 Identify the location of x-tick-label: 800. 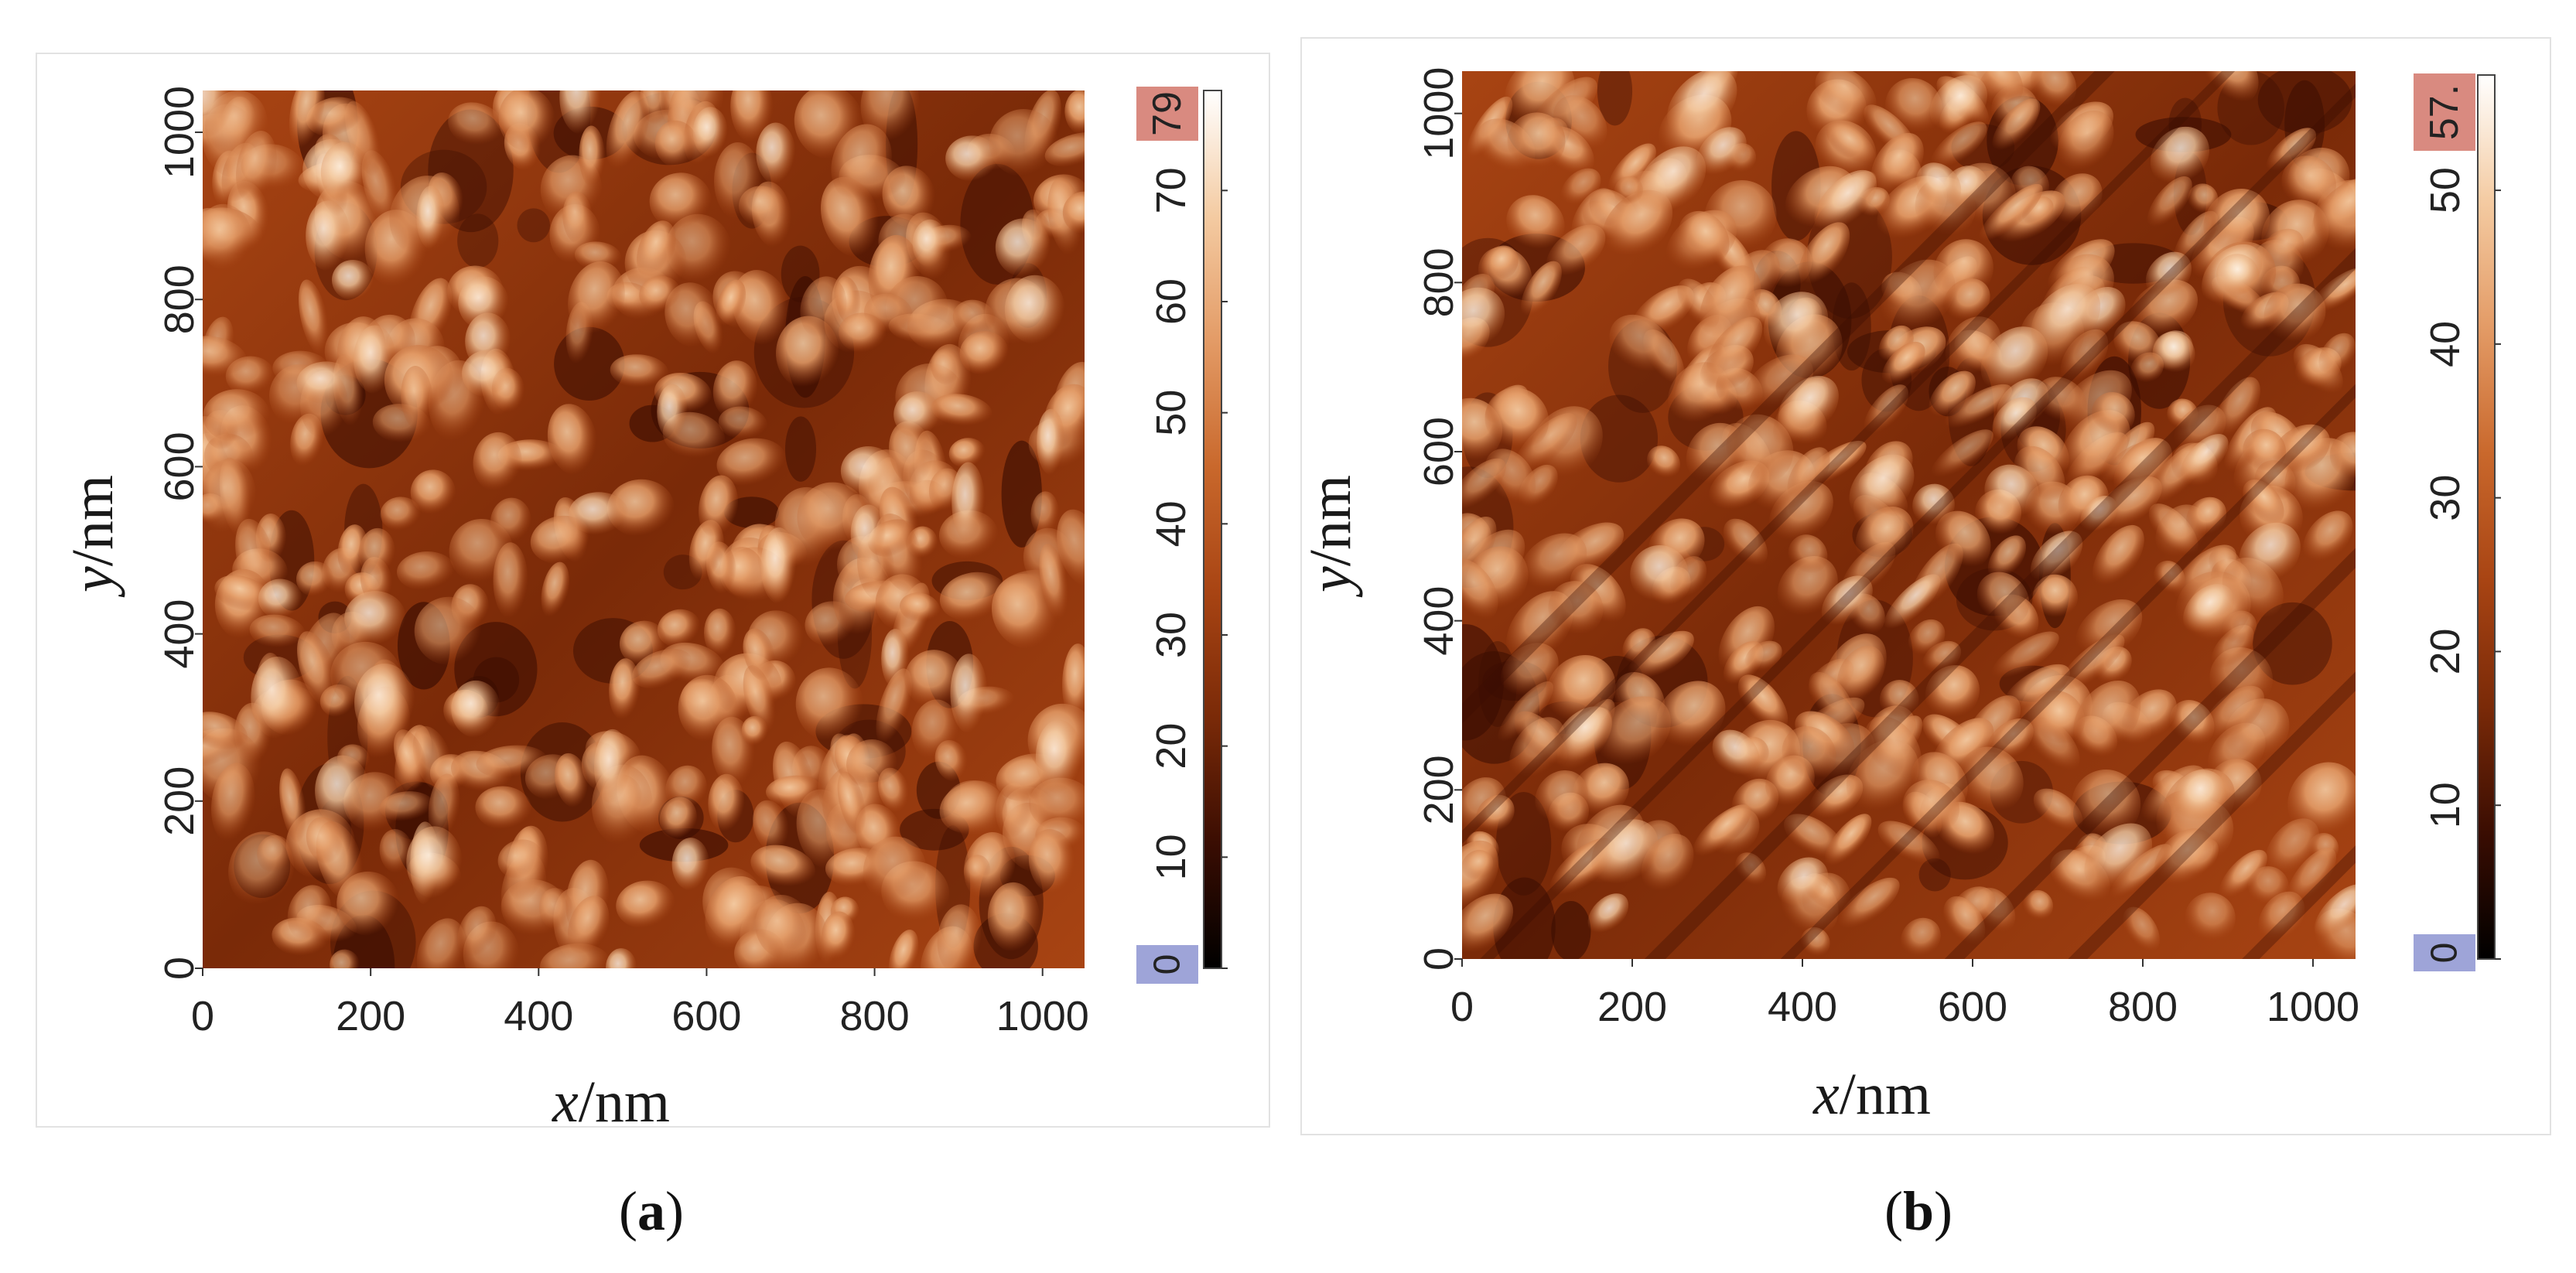
(875, 1016).